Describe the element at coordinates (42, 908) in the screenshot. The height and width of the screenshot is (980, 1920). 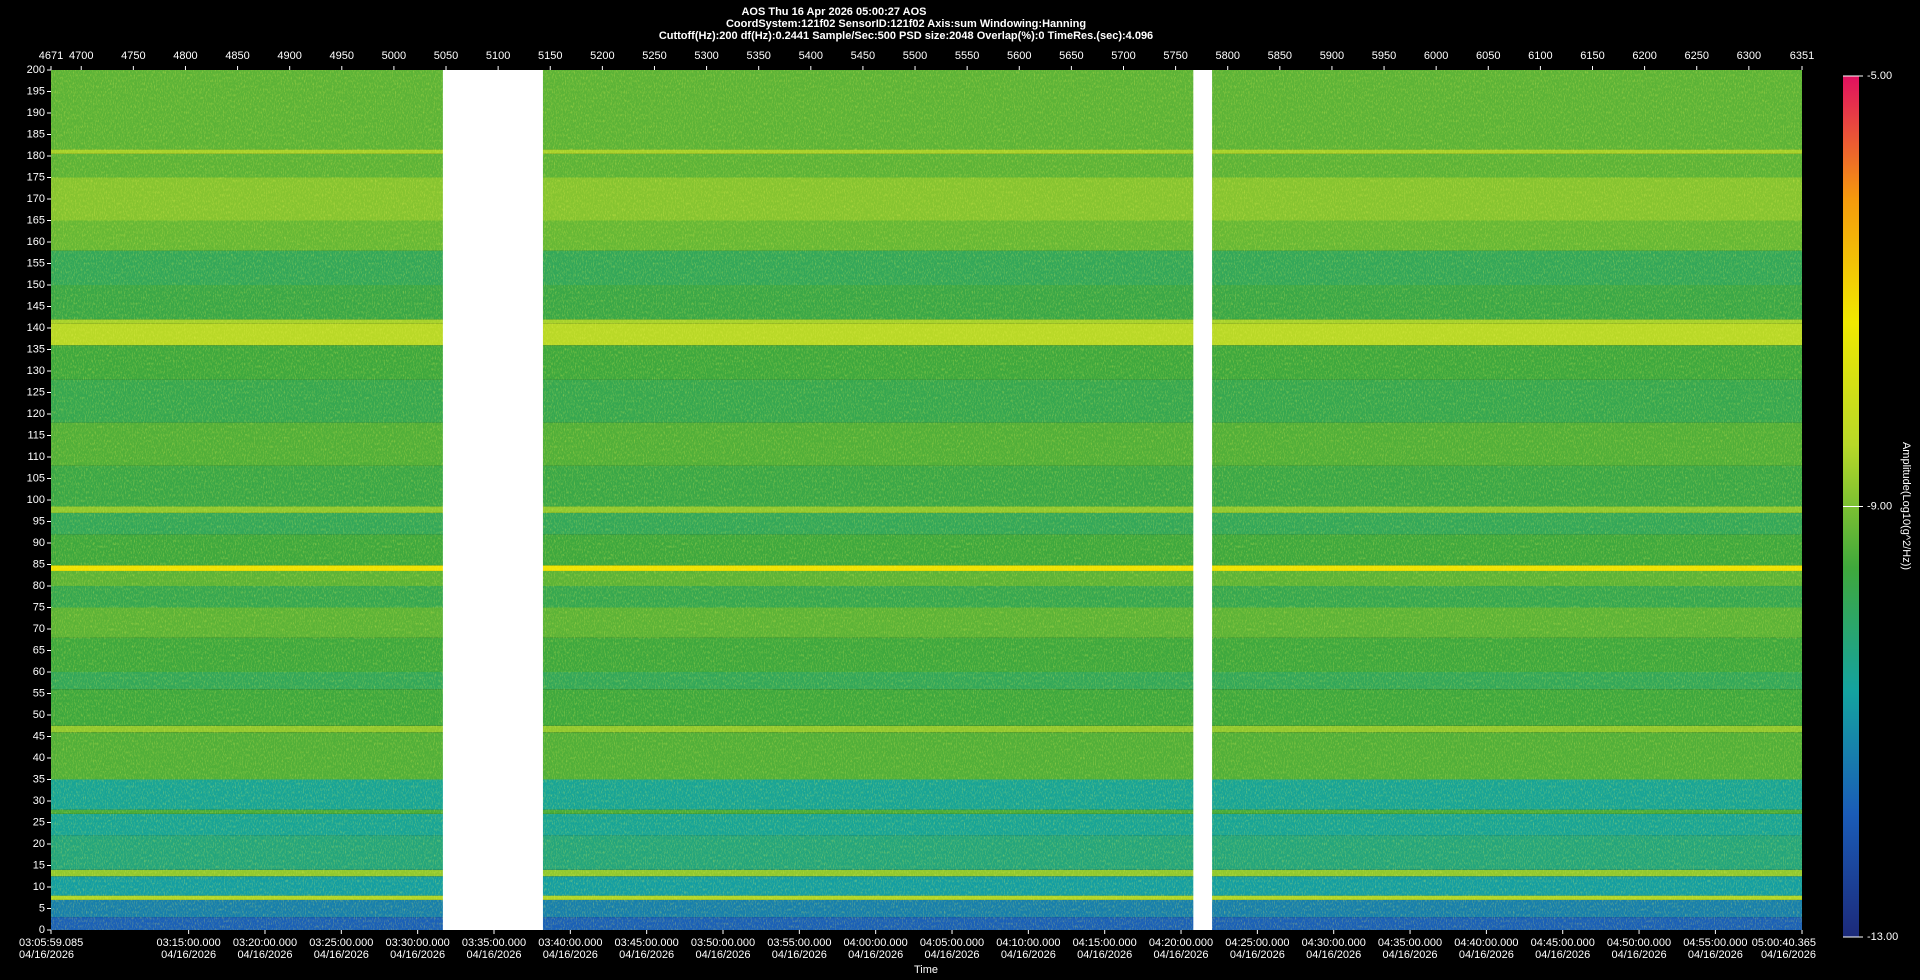
I see `y-tick-label: 5` at that location.